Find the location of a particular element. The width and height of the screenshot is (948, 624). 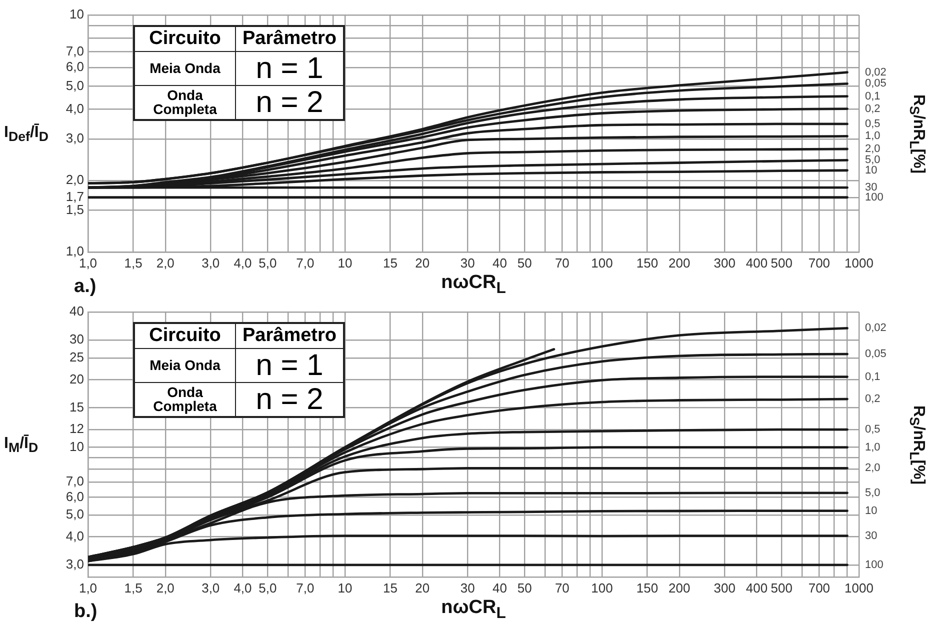

x-tick-label: 500 is located at coordinates (781, 588).